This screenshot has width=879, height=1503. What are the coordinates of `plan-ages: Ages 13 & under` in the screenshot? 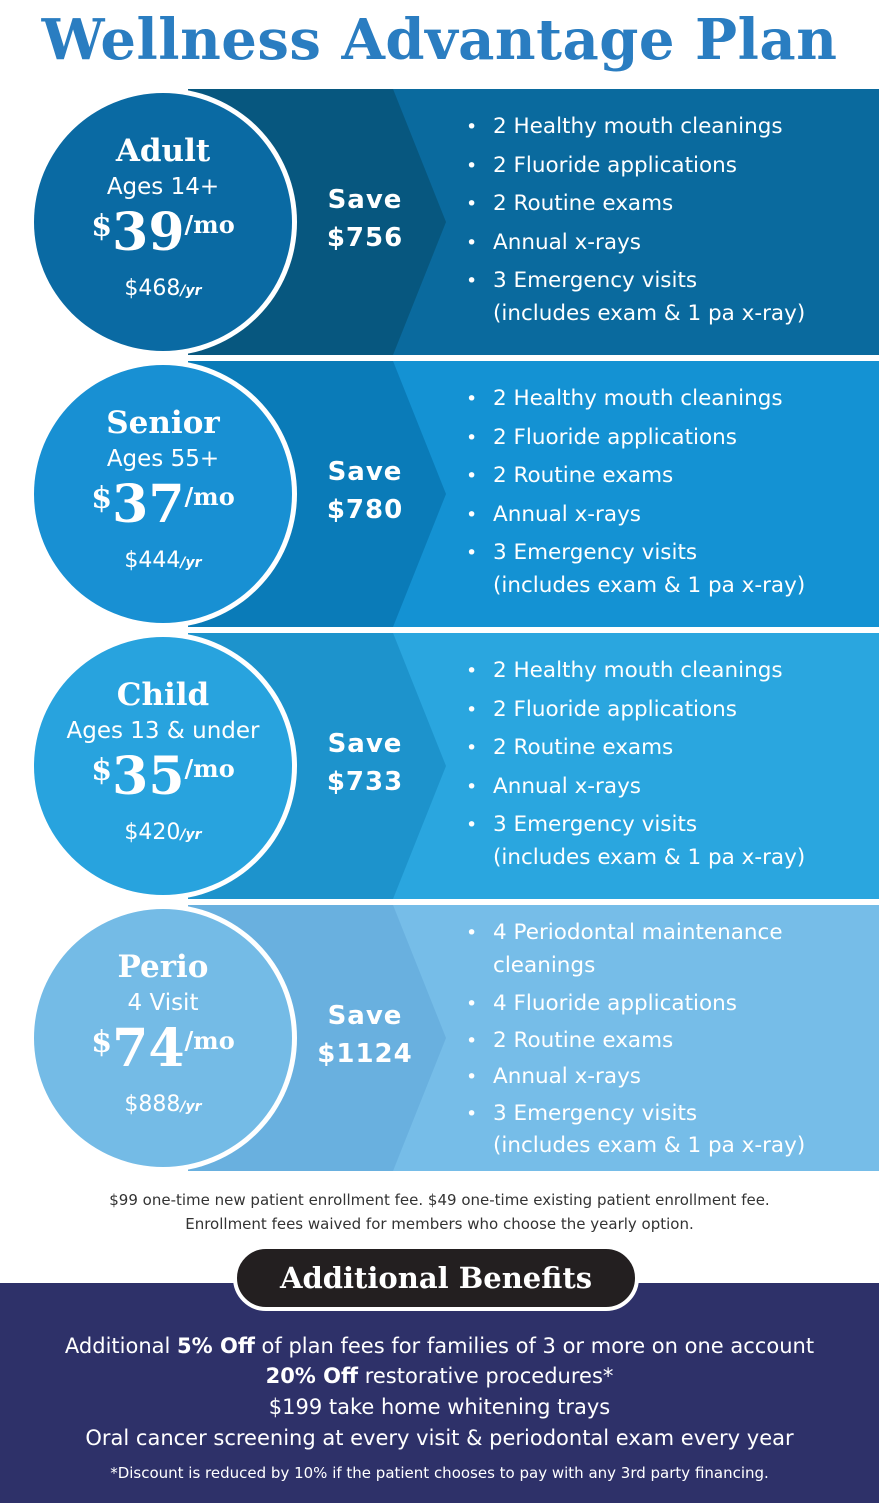 It's located at (163, 731).